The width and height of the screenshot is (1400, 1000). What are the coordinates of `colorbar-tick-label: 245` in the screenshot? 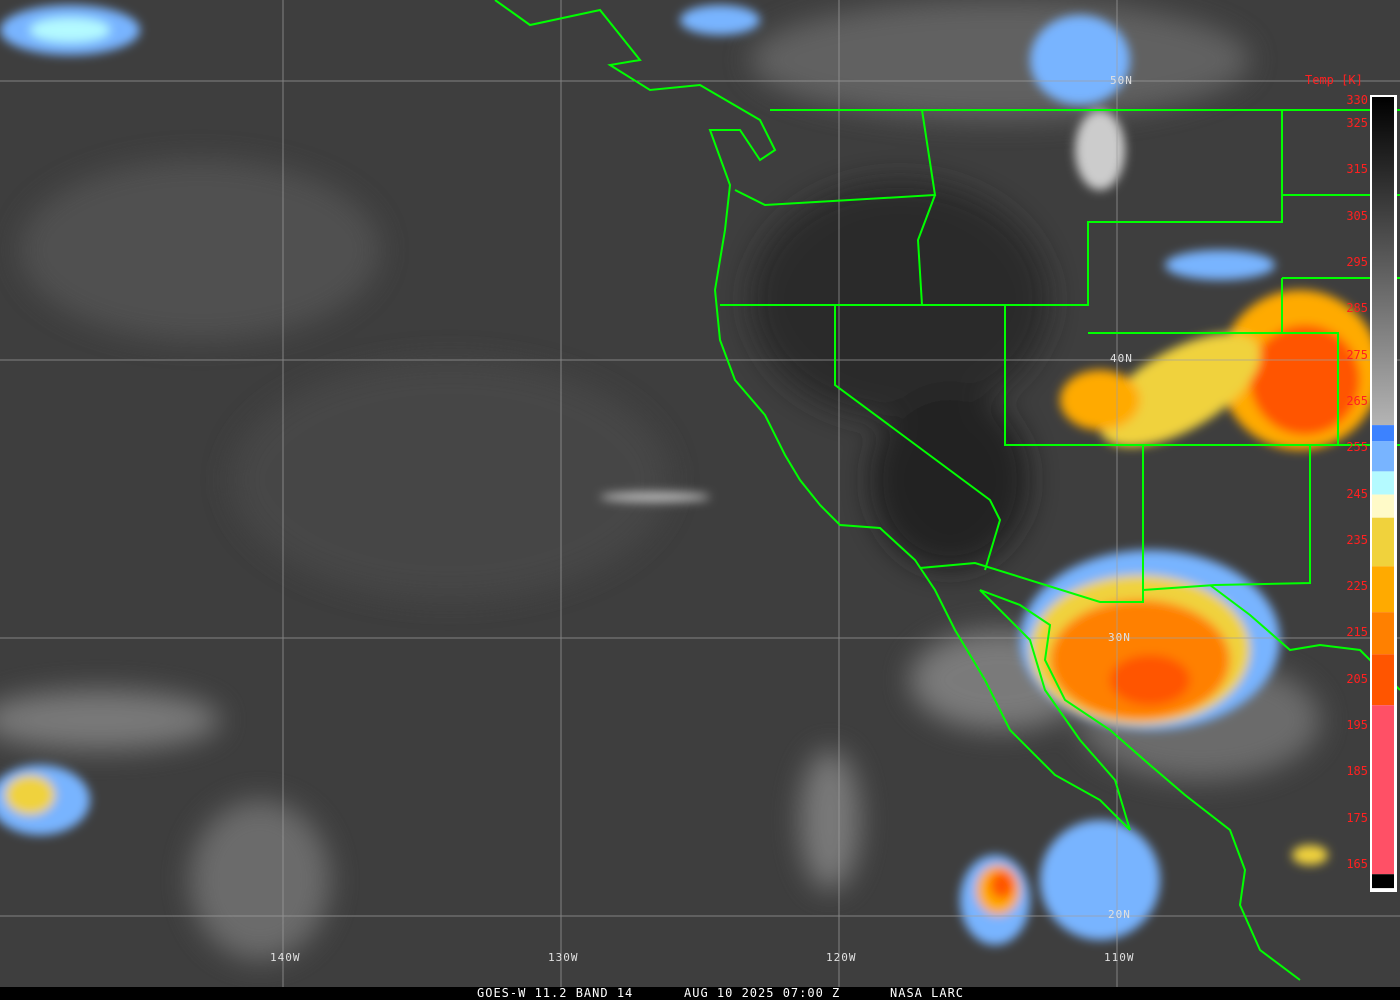 It's located at (1357, 493).